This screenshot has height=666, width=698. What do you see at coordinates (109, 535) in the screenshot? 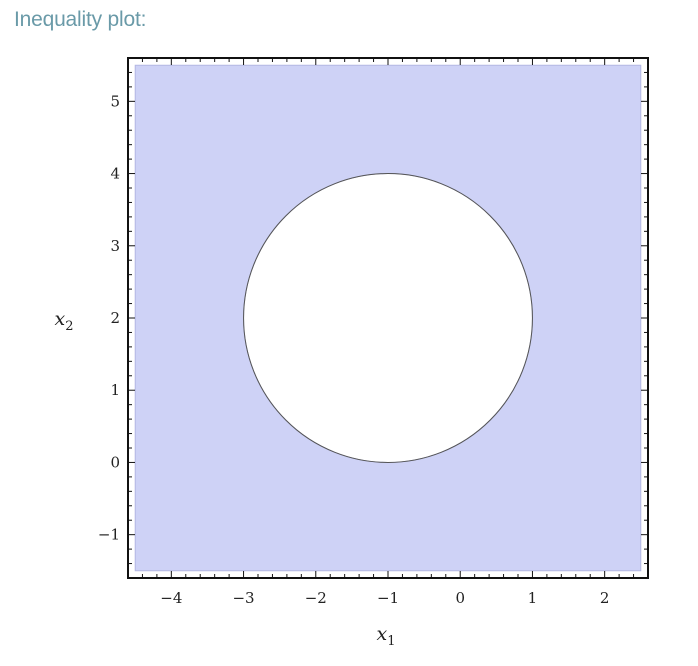
I see `y-tick-label: −1` at bounding box center [109, 535].